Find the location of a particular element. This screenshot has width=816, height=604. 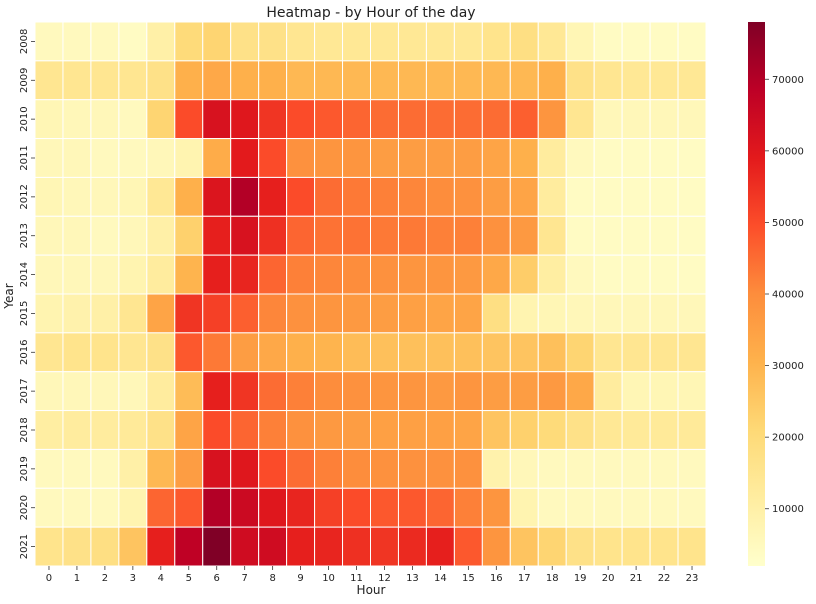

colorbar-tick-label: 40000 is located at coordinates (788, 295).